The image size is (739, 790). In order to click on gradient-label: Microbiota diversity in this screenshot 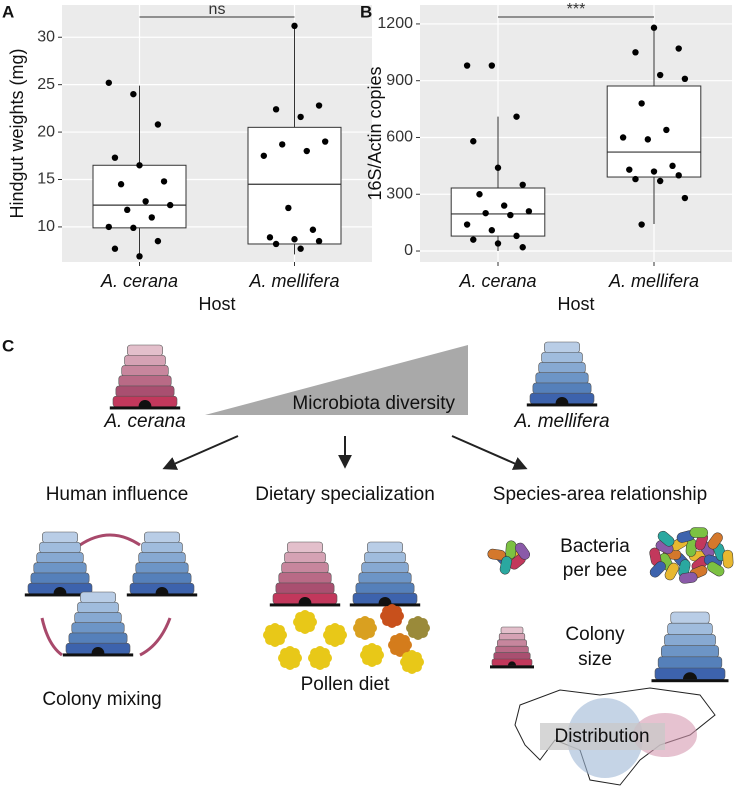, I will do `click(373, 403)`.